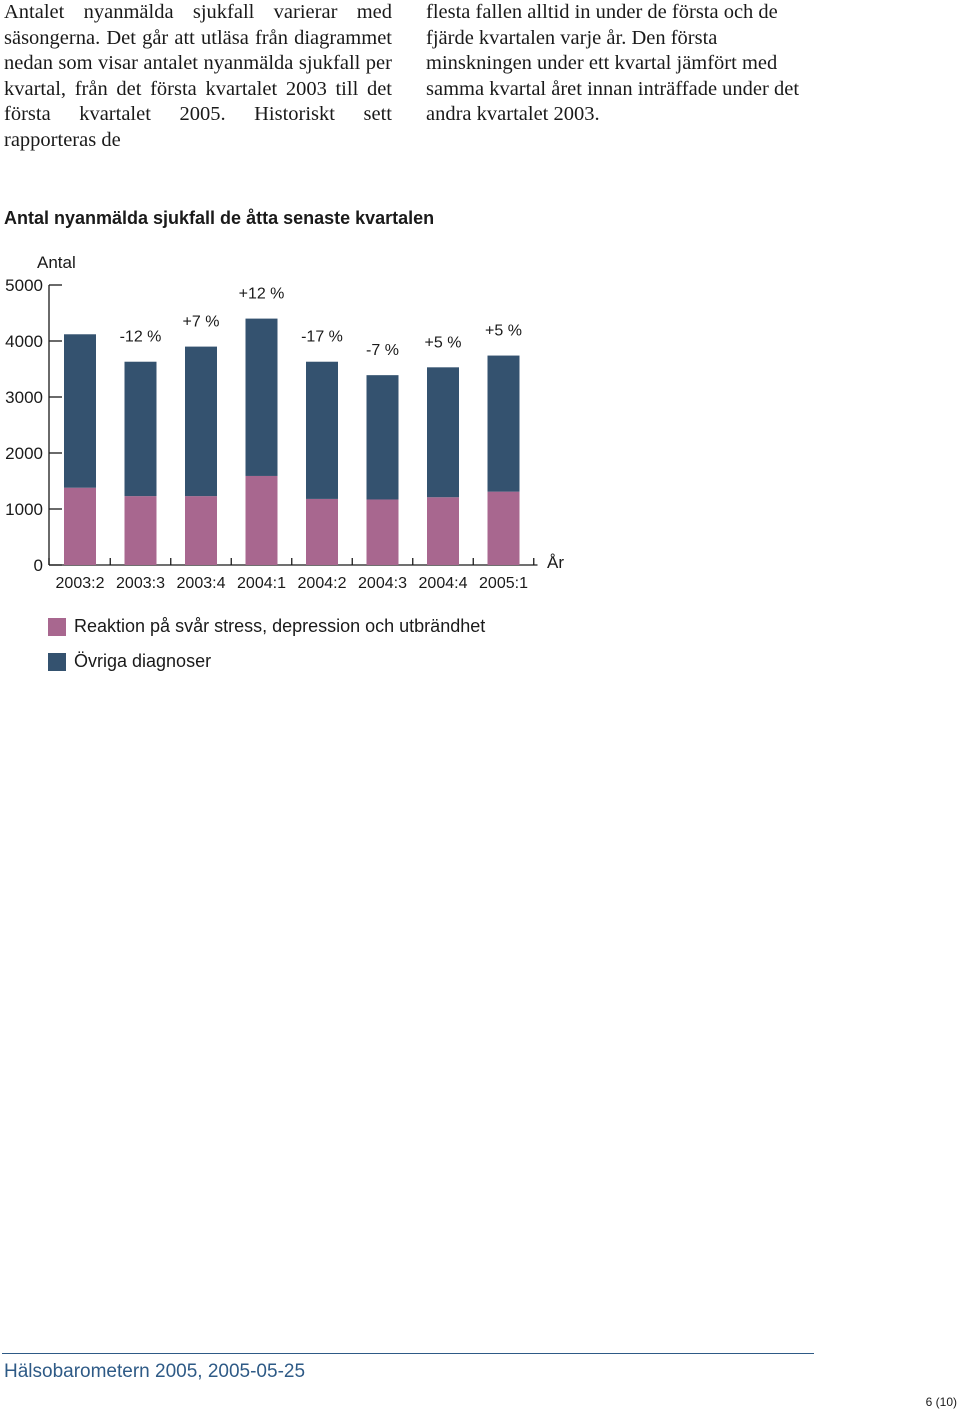 Image resolution: width=960 pixels, height=1411 pixels. What do you see at coordinates (80, 583) in the screenshot?
I see `x-tick-label: 2003:2` at bounding box center [80, 583].